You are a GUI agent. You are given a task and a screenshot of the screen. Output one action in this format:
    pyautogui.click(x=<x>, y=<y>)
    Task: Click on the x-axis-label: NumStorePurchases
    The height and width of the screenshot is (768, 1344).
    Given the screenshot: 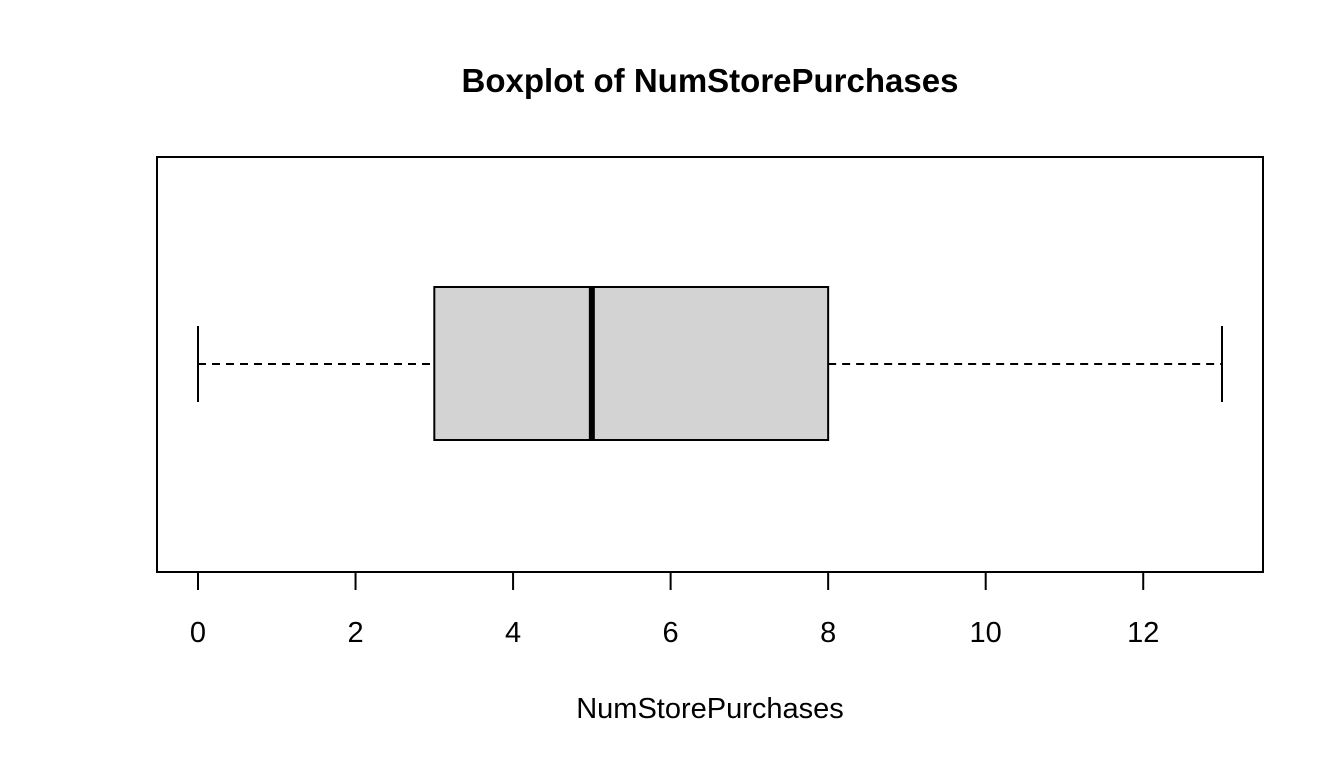 What is the action you would take?
    pyautogui.click(x=710, y=709)
    